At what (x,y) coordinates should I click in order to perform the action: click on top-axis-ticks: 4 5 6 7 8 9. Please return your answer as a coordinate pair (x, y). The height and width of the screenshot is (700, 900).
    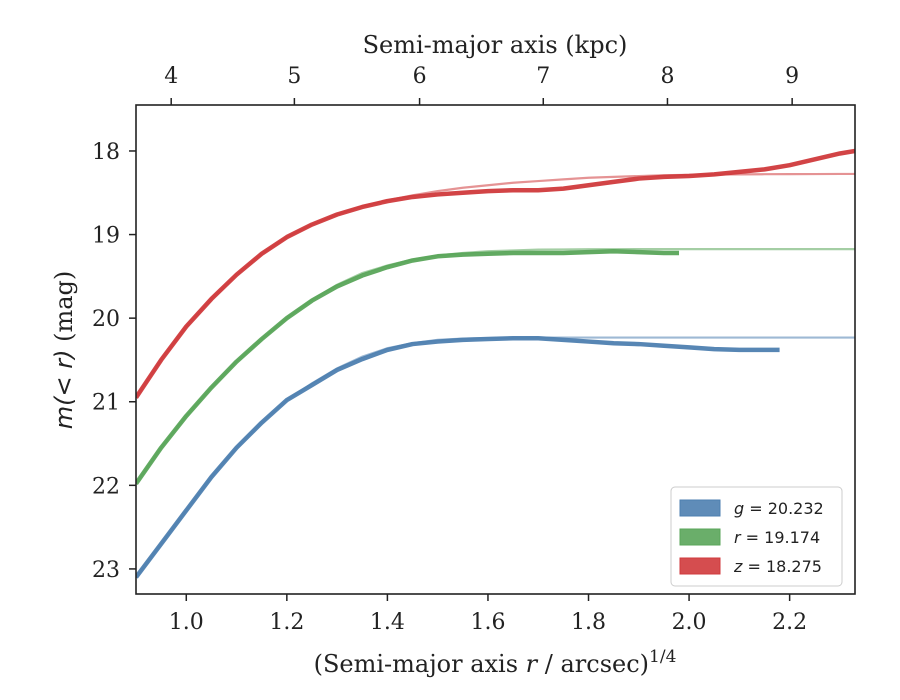
    Looking at the image, I should click on (481, 84).